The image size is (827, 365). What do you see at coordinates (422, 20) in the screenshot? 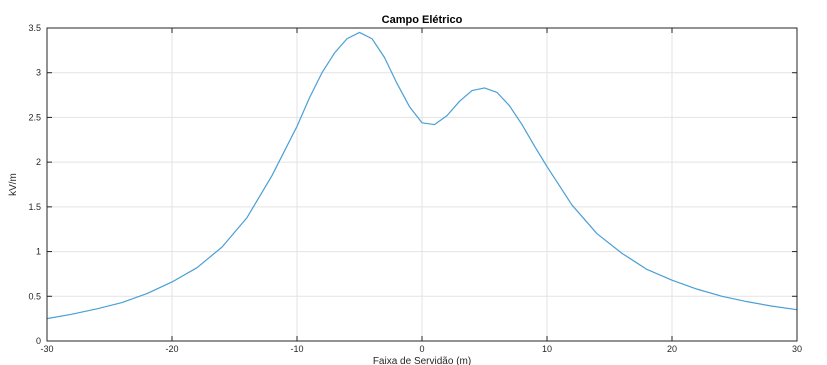
I see `chart-title: Campo Elétrico` at bounding box center [422, 20].